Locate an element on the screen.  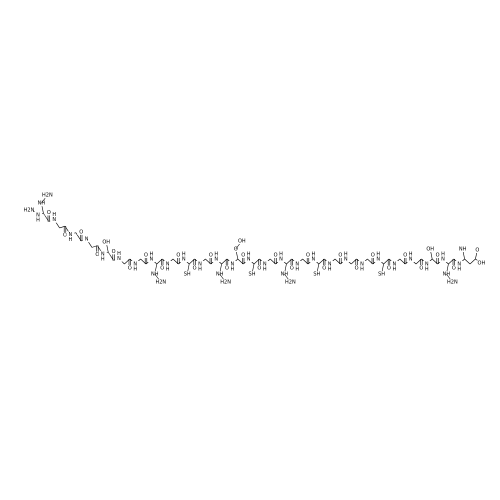
c-terminus-oxygen: O is located at coordinates (477, 251).